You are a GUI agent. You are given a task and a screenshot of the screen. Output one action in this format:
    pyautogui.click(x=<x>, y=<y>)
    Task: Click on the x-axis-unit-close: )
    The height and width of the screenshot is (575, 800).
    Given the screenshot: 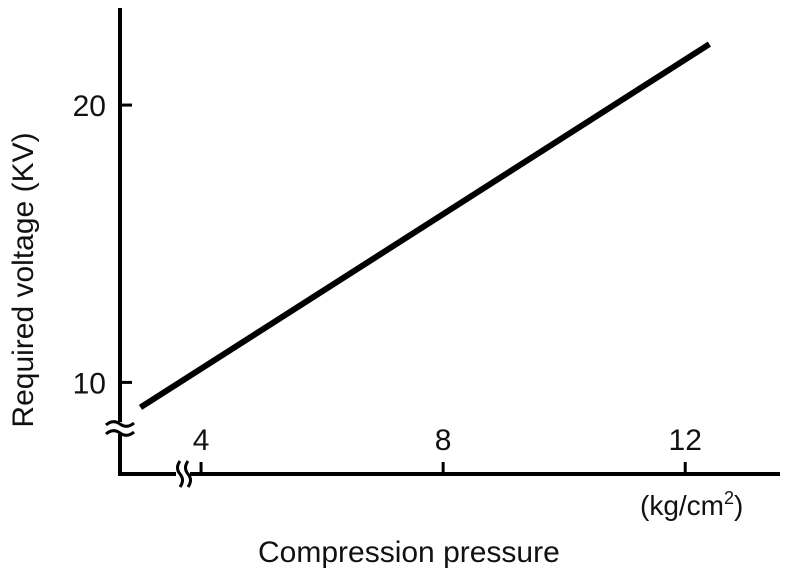 What is the action you would take?
    pyautogui.click(x=738, y=505)
    